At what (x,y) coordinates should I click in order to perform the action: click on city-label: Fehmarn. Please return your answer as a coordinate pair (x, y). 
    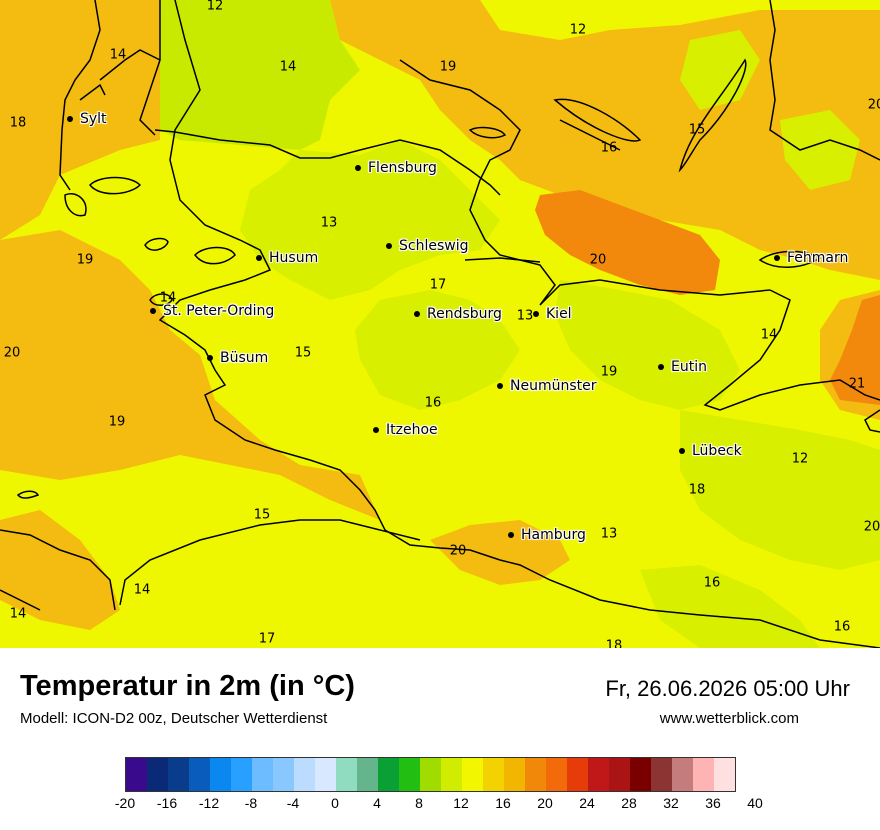
    Looking at the image, I should click on (811, 258).